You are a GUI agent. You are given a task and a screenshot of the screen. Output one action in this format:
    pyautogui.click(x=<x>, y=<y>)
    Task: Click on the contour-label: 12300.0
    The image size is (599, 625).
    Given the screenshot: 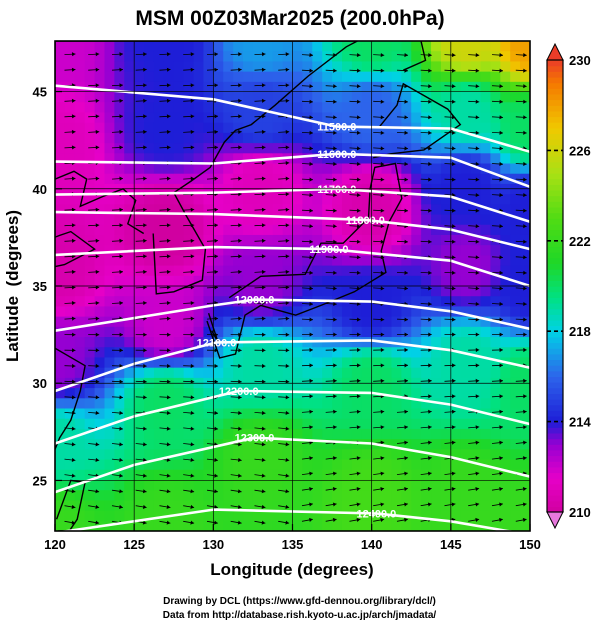 What is the action you would take?
    pyautogui.click(x=255, y=439)
    